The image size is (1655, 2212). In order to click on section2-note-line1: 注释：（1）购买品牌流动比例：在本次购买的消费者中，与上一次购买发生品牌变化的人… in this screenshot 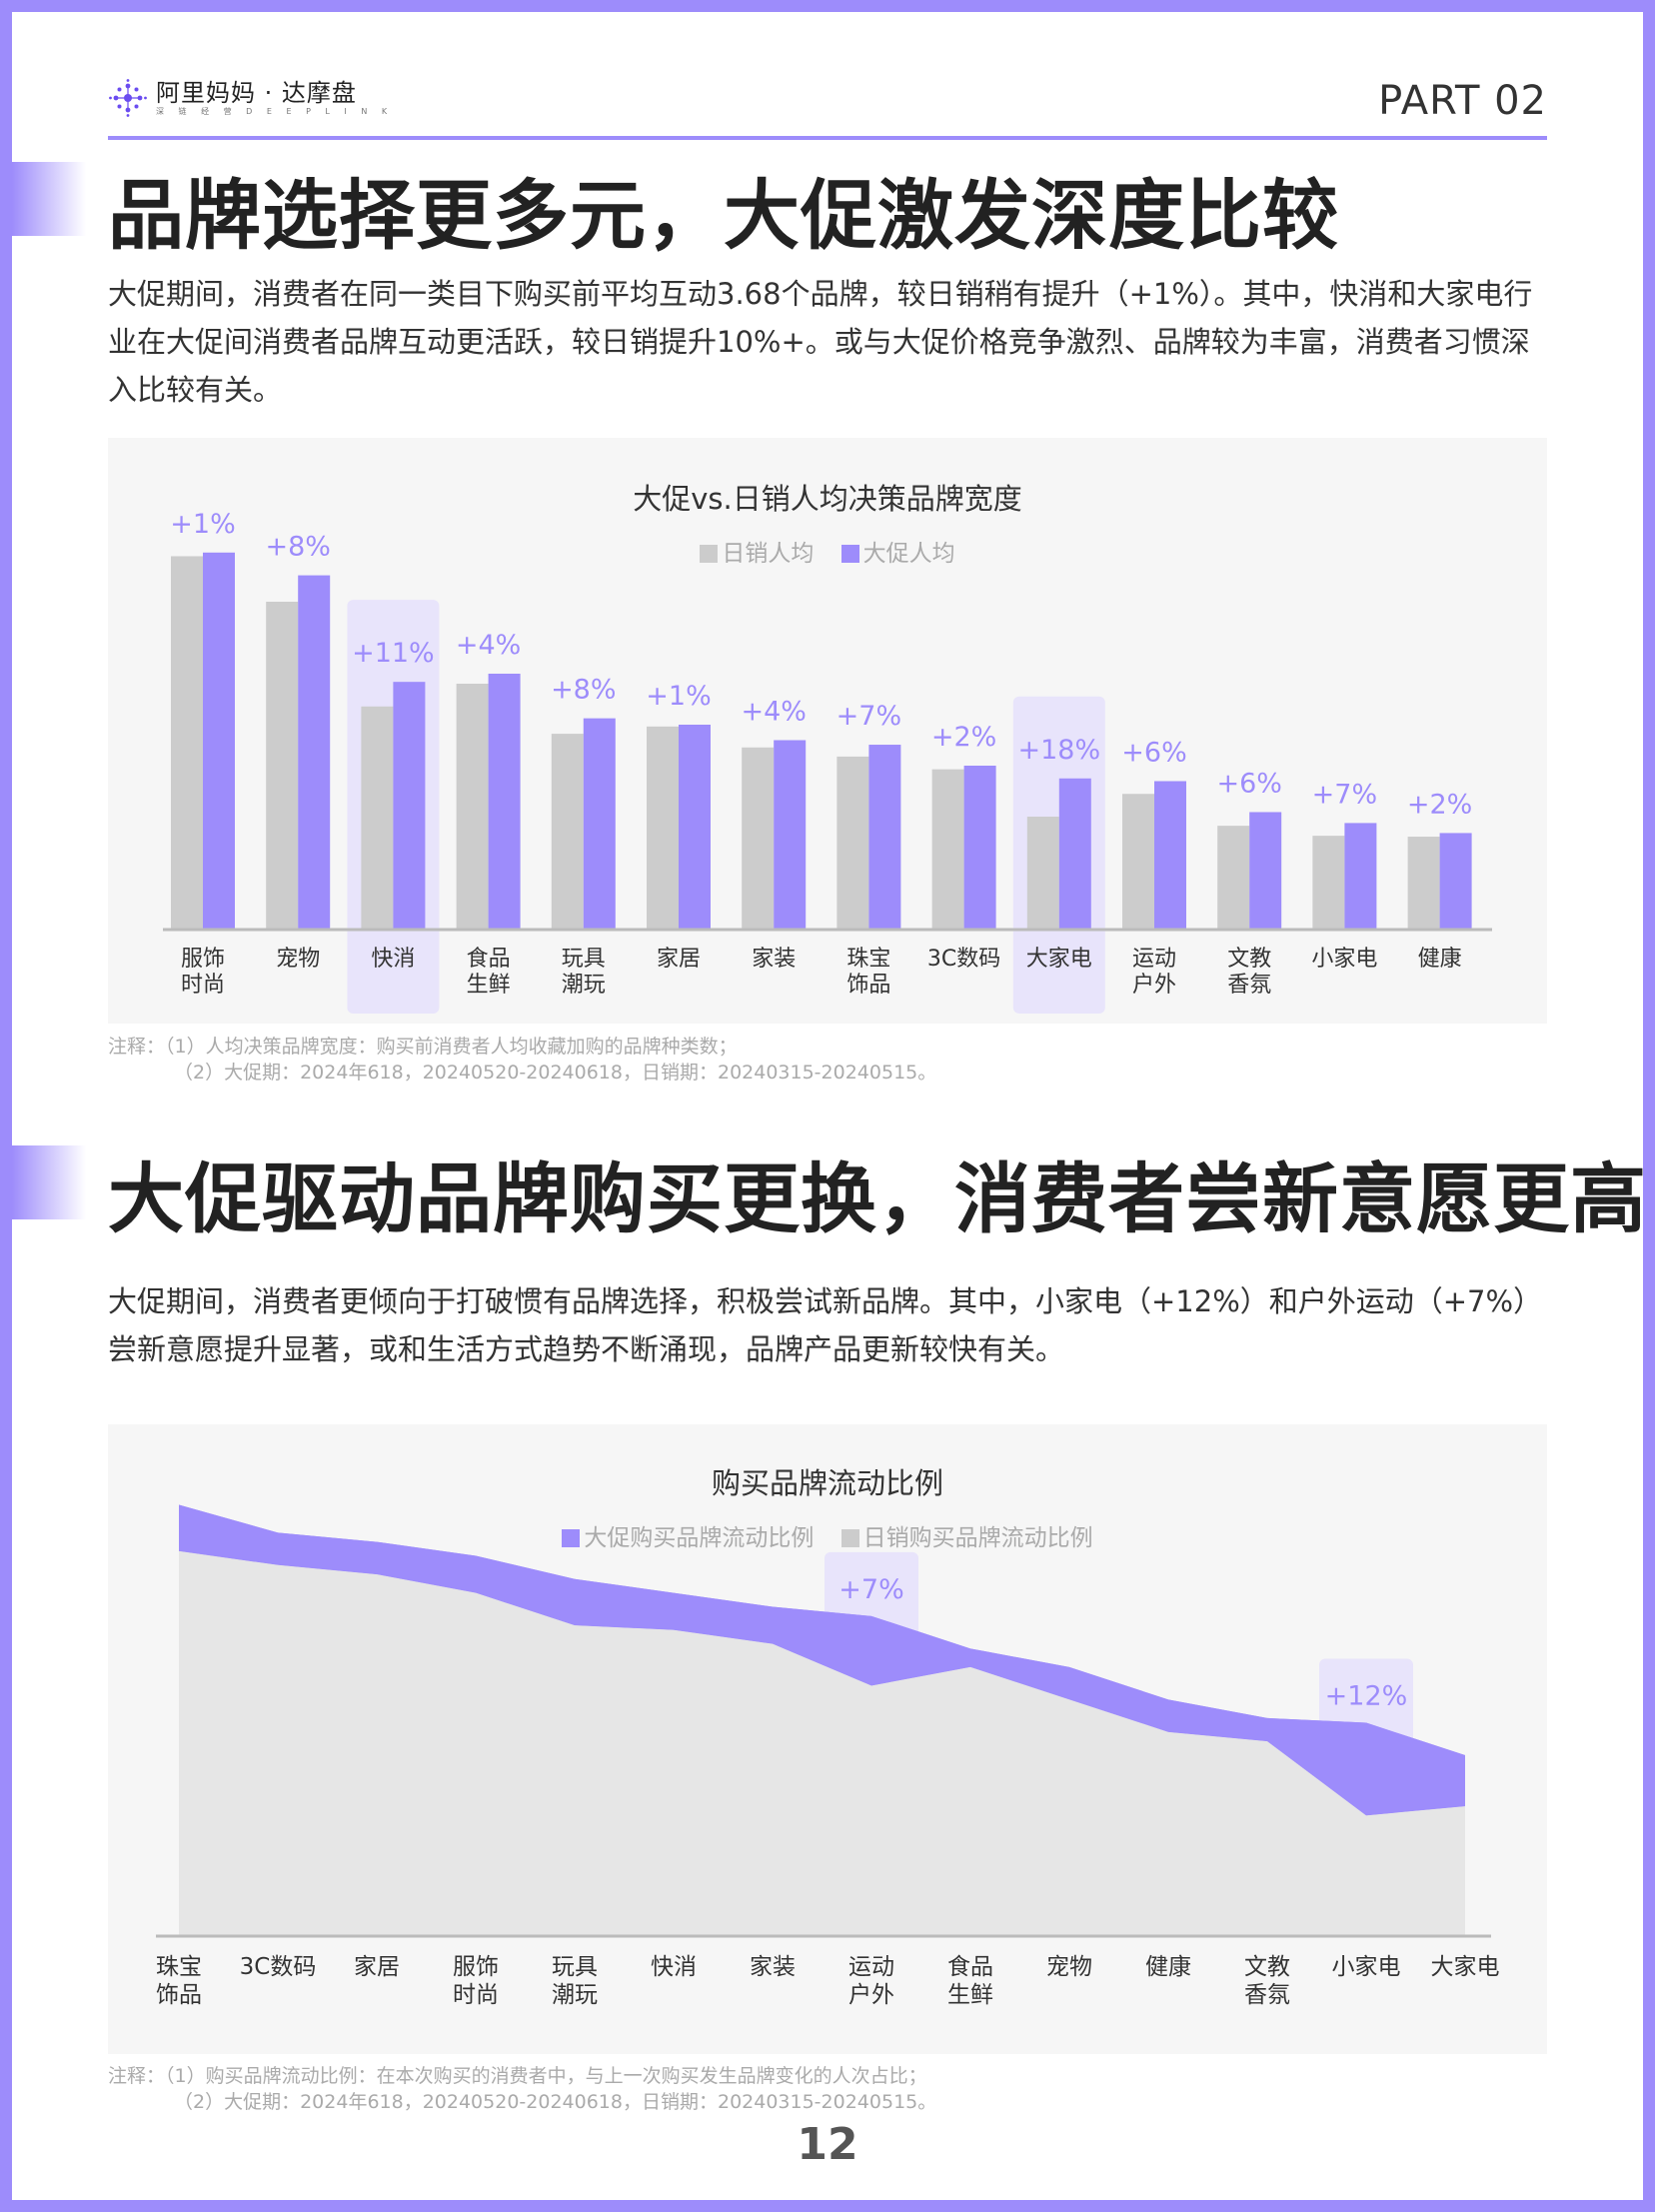, I will do `click(517, 2076)`.